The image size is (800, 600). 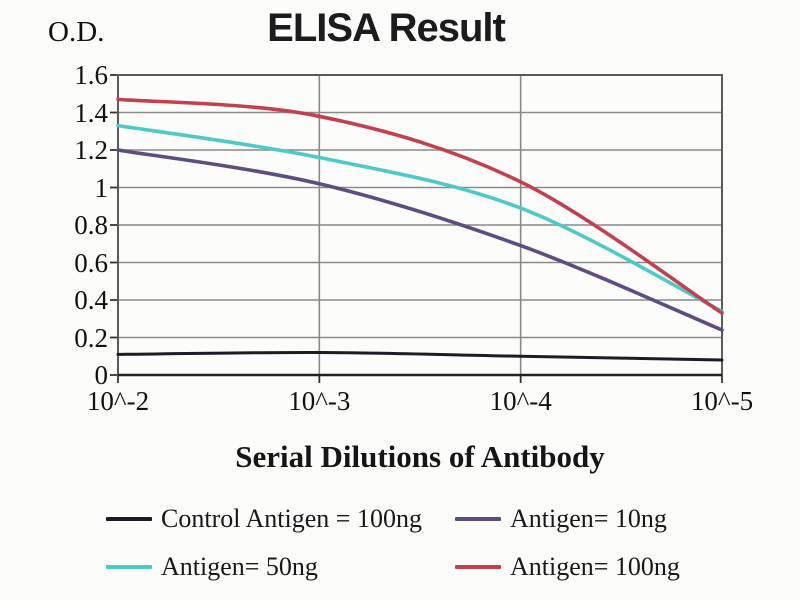 What do you see at coordinates (420, 456) in the screenshot?
I see `x-axis-title: Serial Dilutions of Antibody` at bounding box center [420, 456].